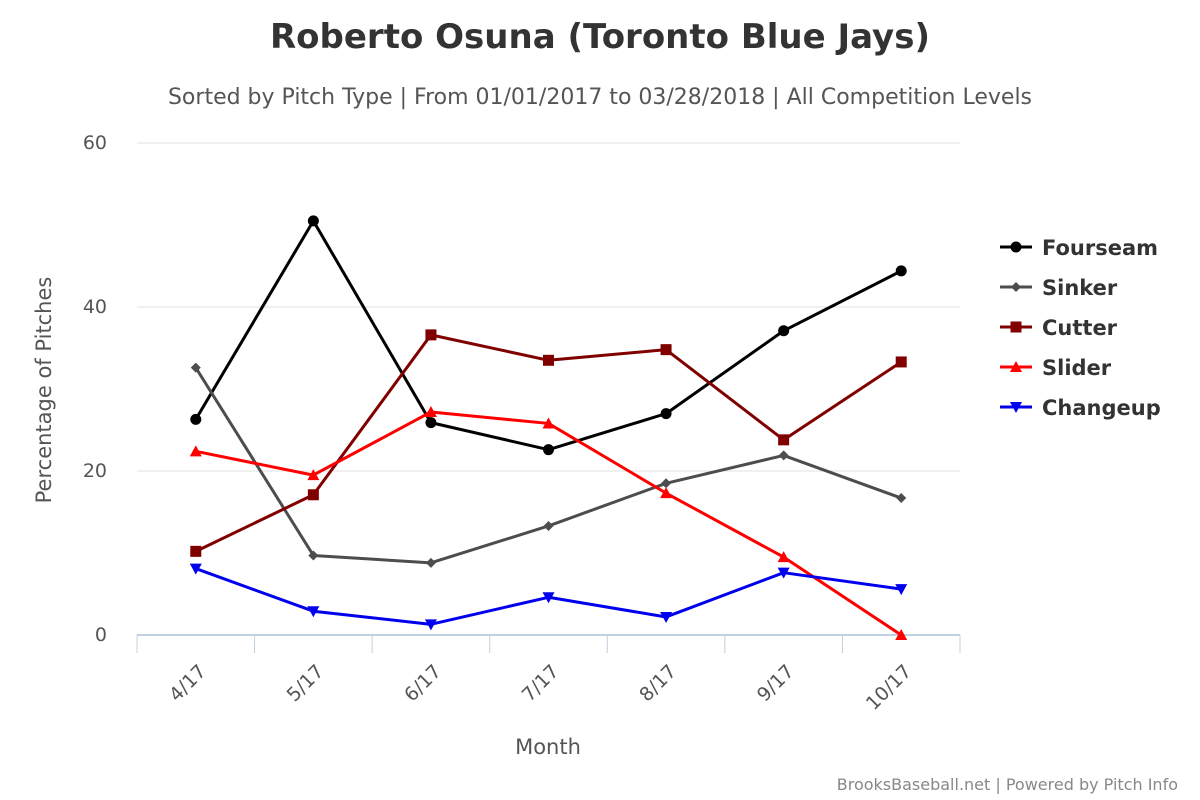 Image resolution: width=1200 pixels, height=800 pixels. I want to click on y-tick-label: 0, so click(101, 635).